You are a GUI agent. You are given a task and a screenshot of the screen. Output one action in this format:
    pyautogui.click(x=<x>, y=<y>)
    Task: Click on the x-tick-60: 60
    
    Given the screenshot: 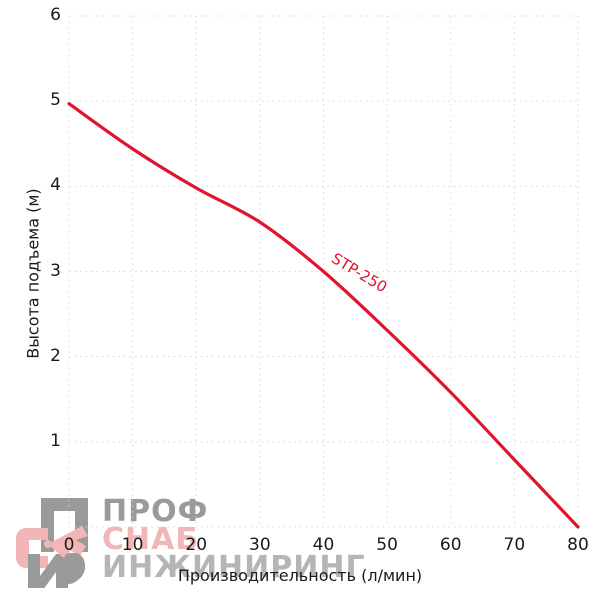 What is the action you would take?
    pyautogui.click(x=450, y=545)
    